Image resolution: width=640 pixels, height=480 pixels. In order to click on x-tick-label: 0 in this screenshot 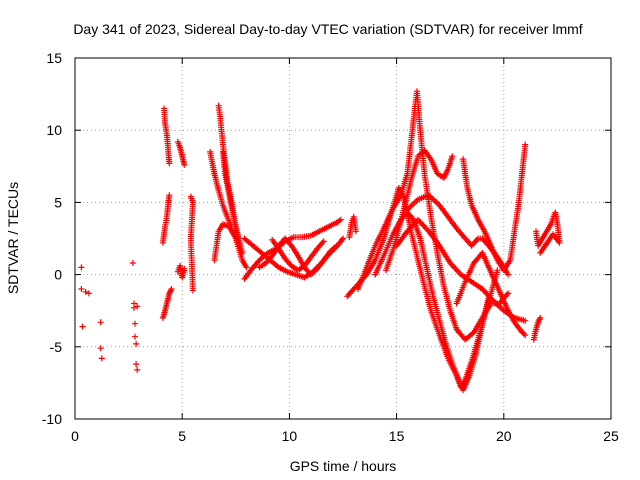, I will do `click(75, 436)`.